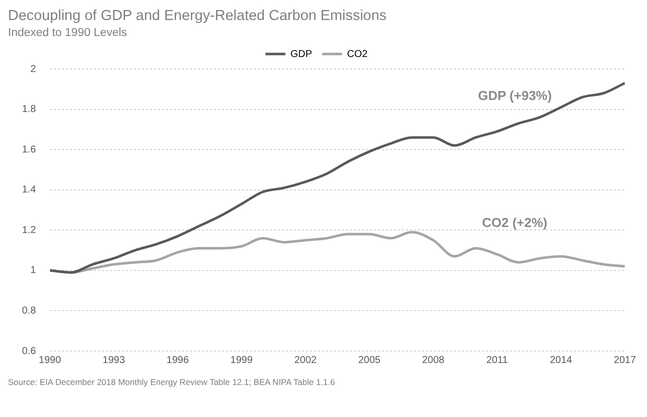 The height and width of the screenshot is (417, 647). What do you see at coordinates (625, 360) in the screenshot?
I see `x-tick-label: 2017` at bounding box center [625, 360].